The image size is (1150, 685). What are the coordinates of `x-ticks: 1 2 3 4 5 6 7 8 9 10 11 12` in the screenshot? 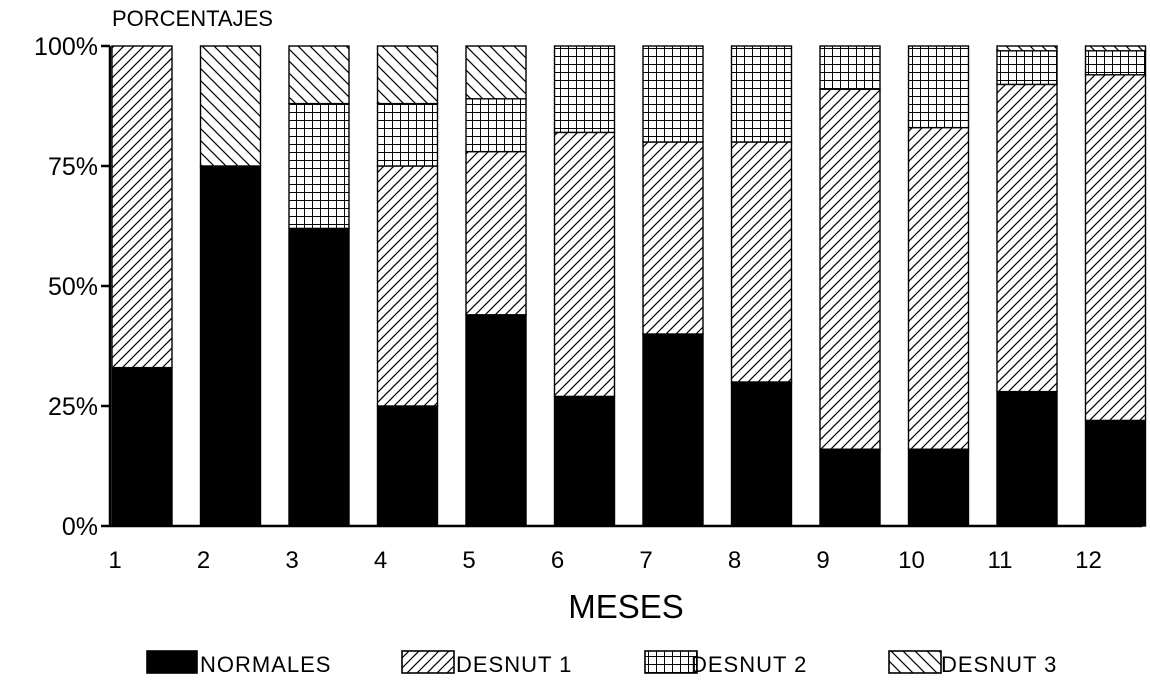 It's located at (605, 560).